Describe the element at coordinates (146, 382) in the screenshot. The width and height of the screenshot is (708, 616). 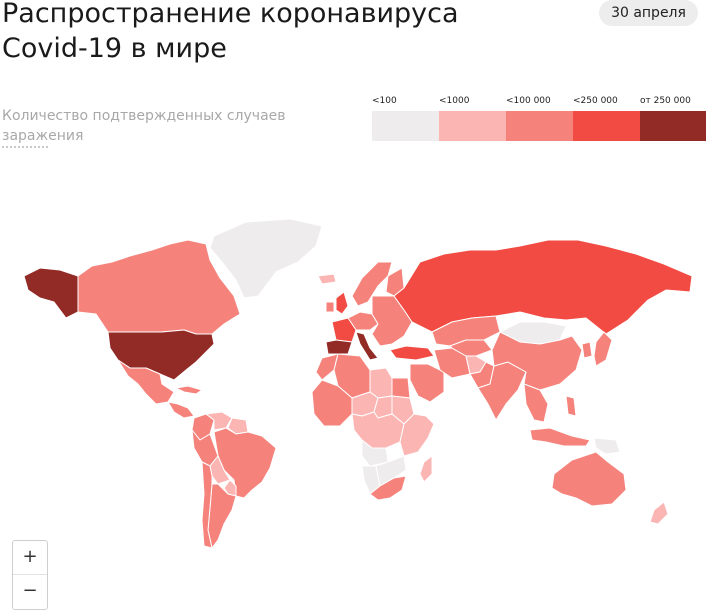
I see `region-mexico` at that location.